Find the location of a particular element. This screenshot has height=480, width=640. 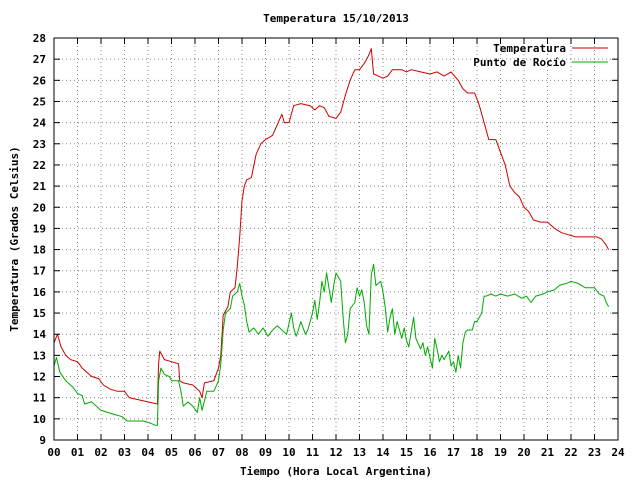

y-tick-label: 17 is located at coordinates (39, 271).